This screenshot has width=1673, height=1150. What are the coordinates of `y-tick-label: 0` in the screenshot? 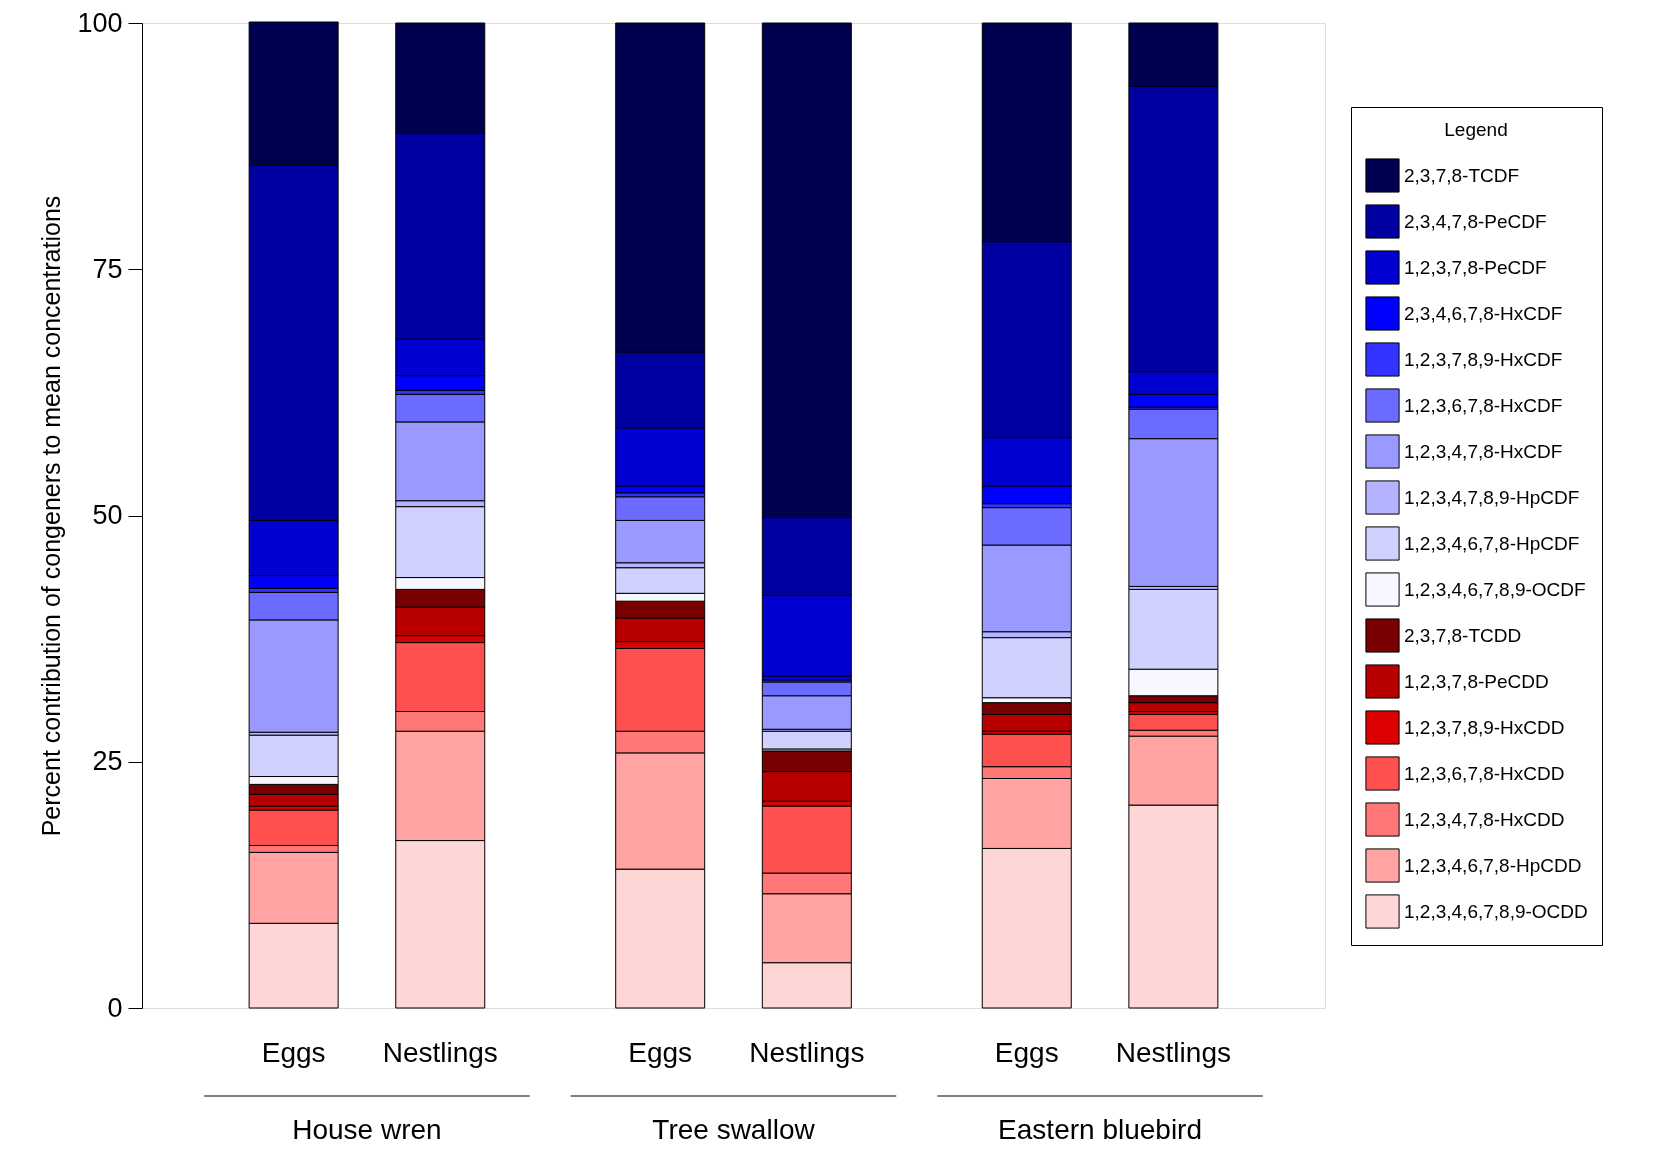 It's located at (115, 1007).